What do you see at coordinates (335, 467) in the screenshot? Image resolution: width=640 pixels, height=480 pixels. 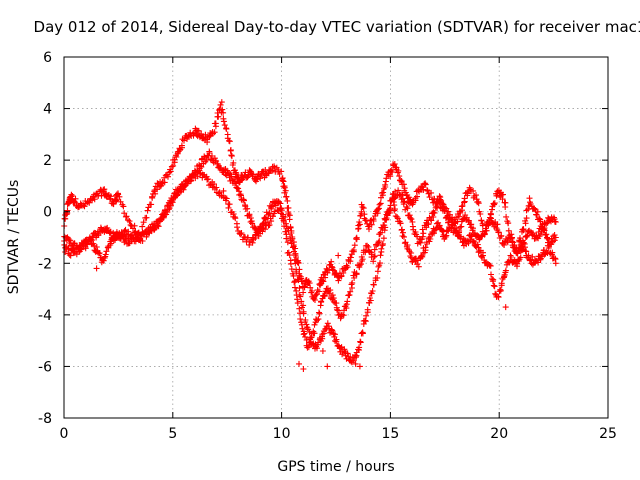 I see `x-axis-label: GPS time / hours` at bounding box center [335, 467].